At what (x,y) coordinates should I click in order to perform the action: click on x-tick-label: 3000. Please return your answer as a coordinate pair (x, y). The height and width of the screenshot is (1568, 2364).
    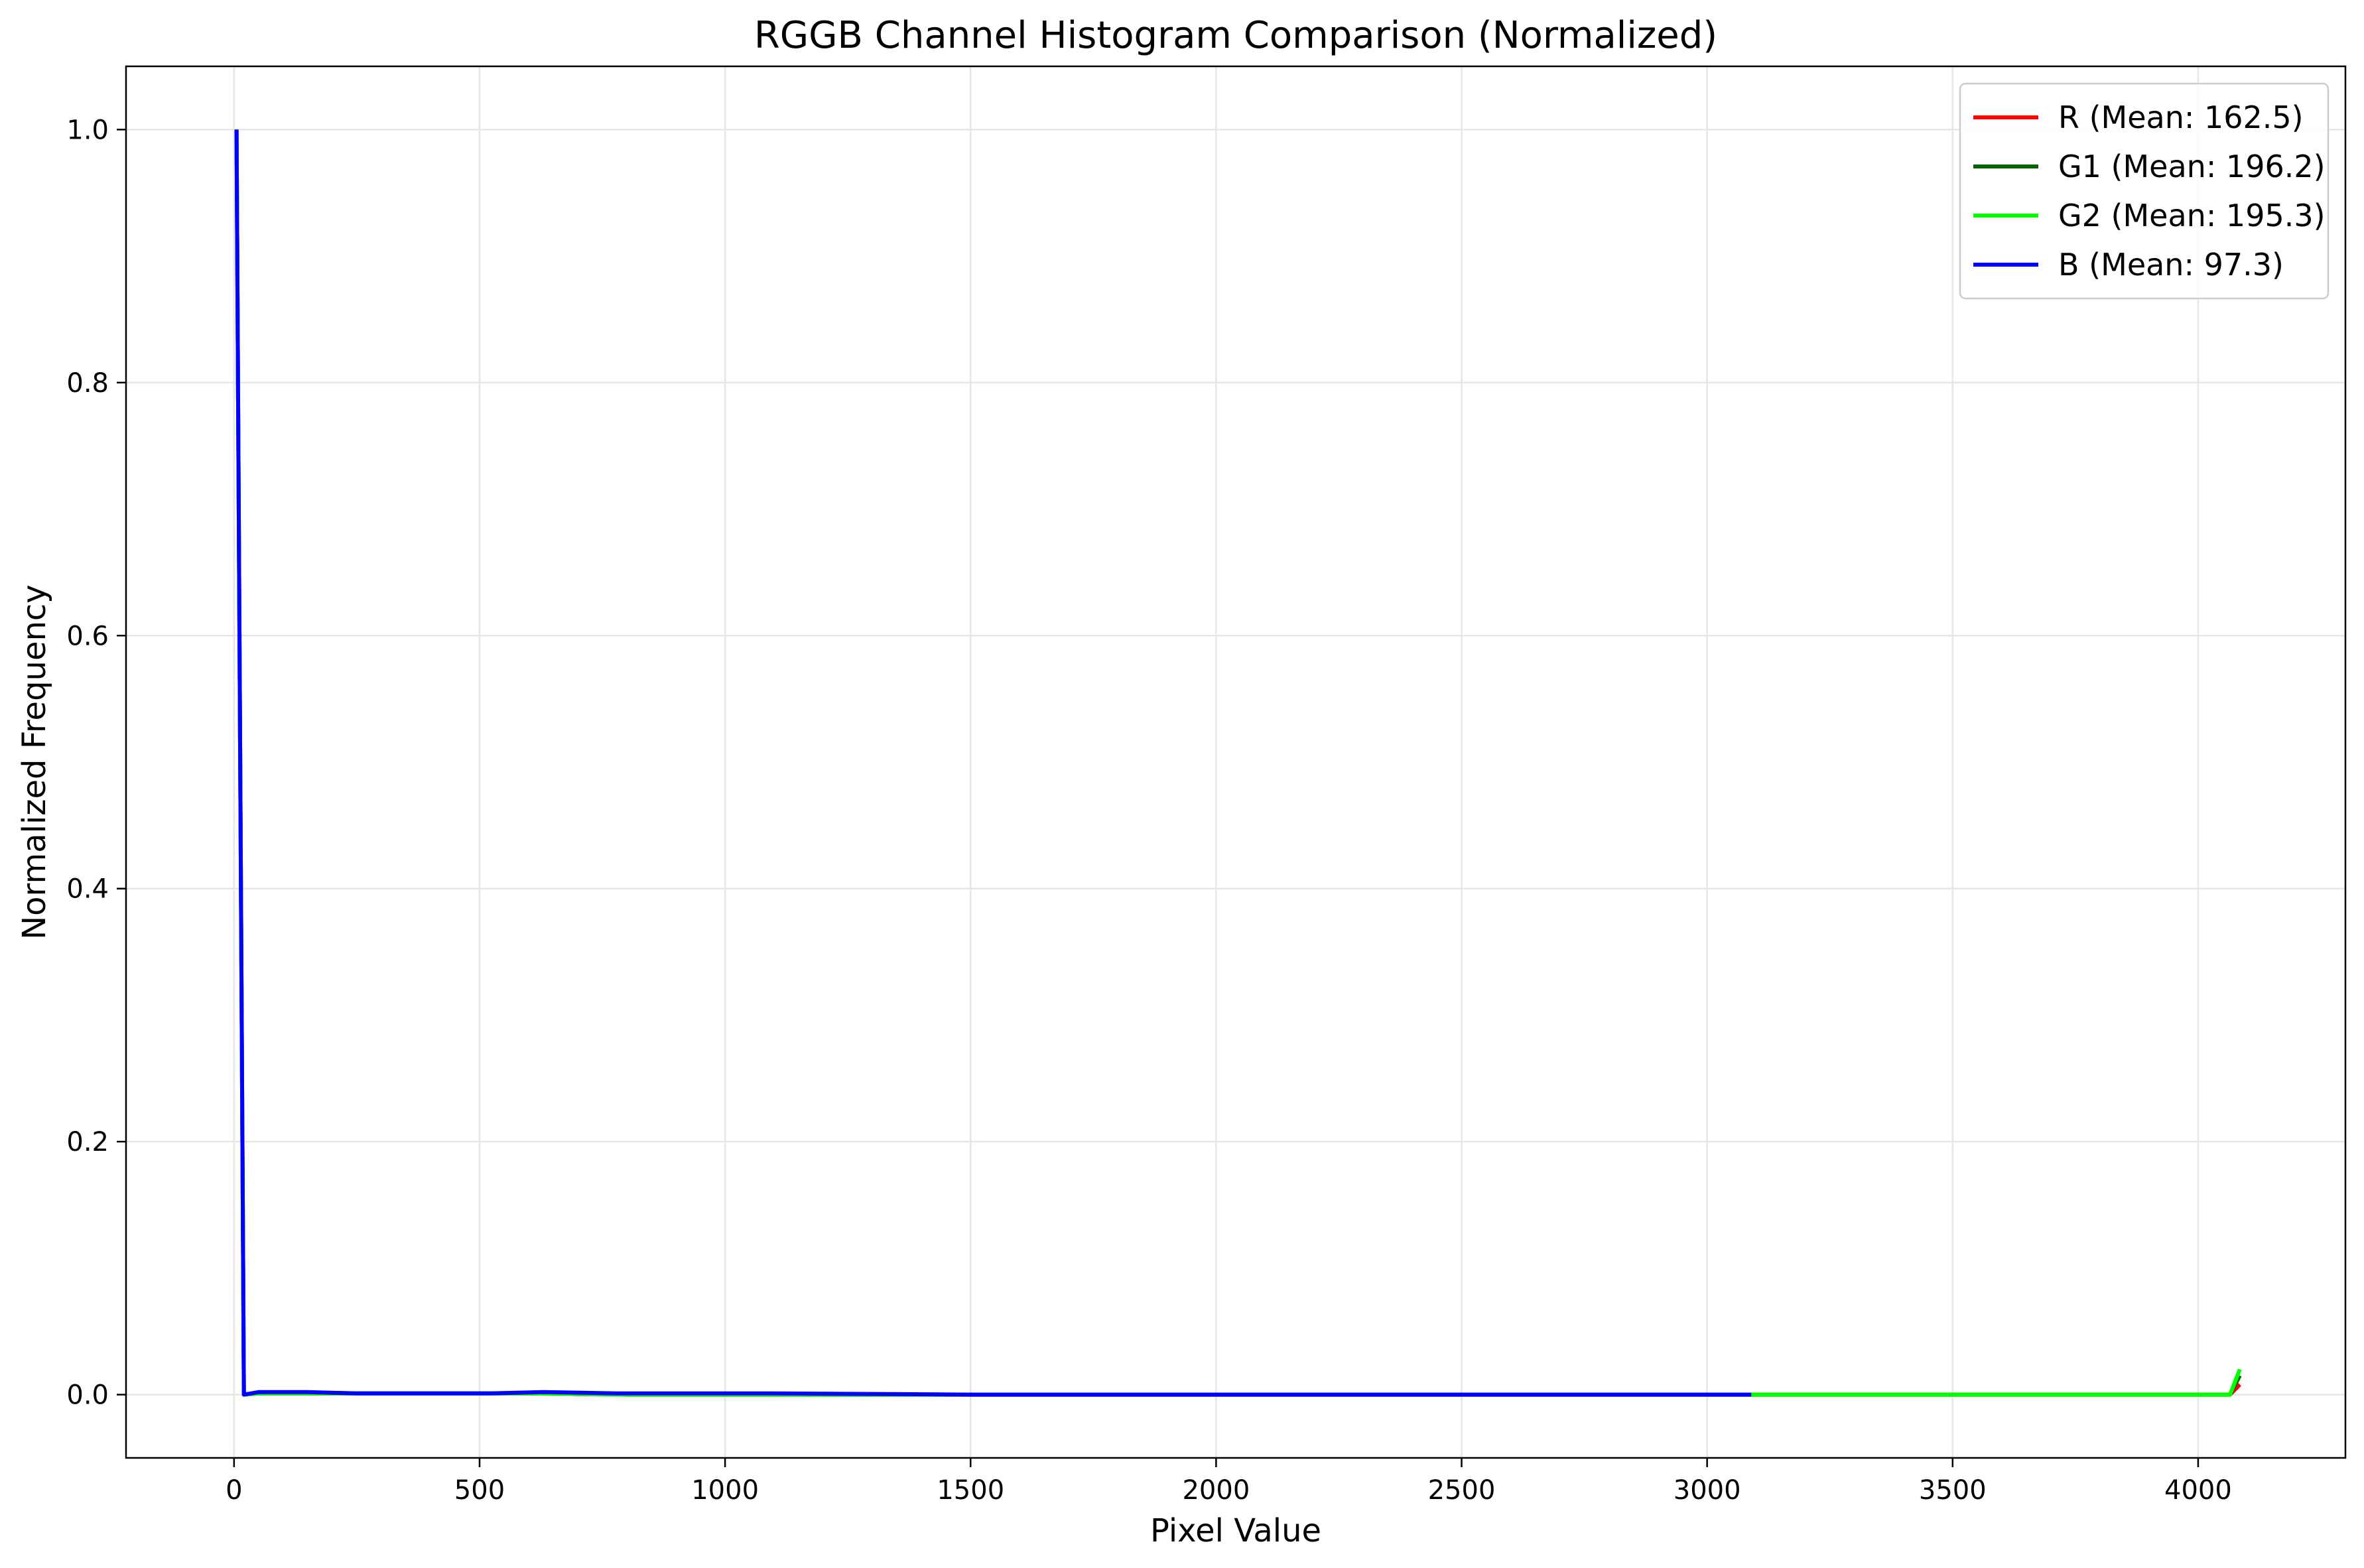
    Looking at the image, I should click on (1707, 1491).